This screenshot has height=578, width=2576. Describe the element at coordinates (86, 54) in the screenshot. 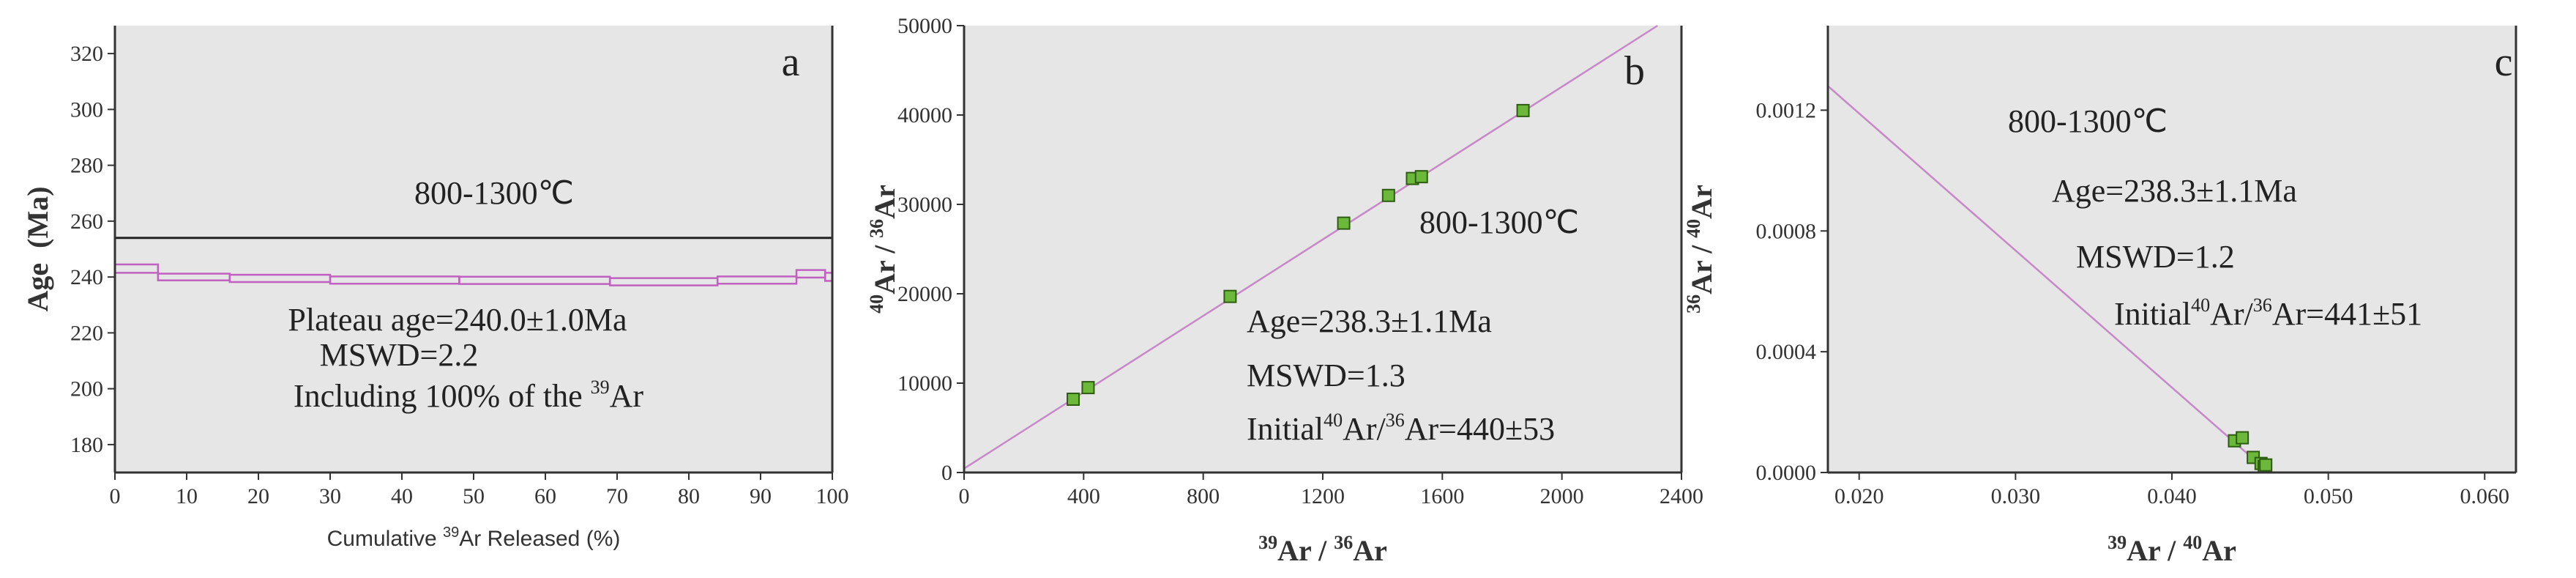

I see `panel-a-y-tick-label: 320` at that location.